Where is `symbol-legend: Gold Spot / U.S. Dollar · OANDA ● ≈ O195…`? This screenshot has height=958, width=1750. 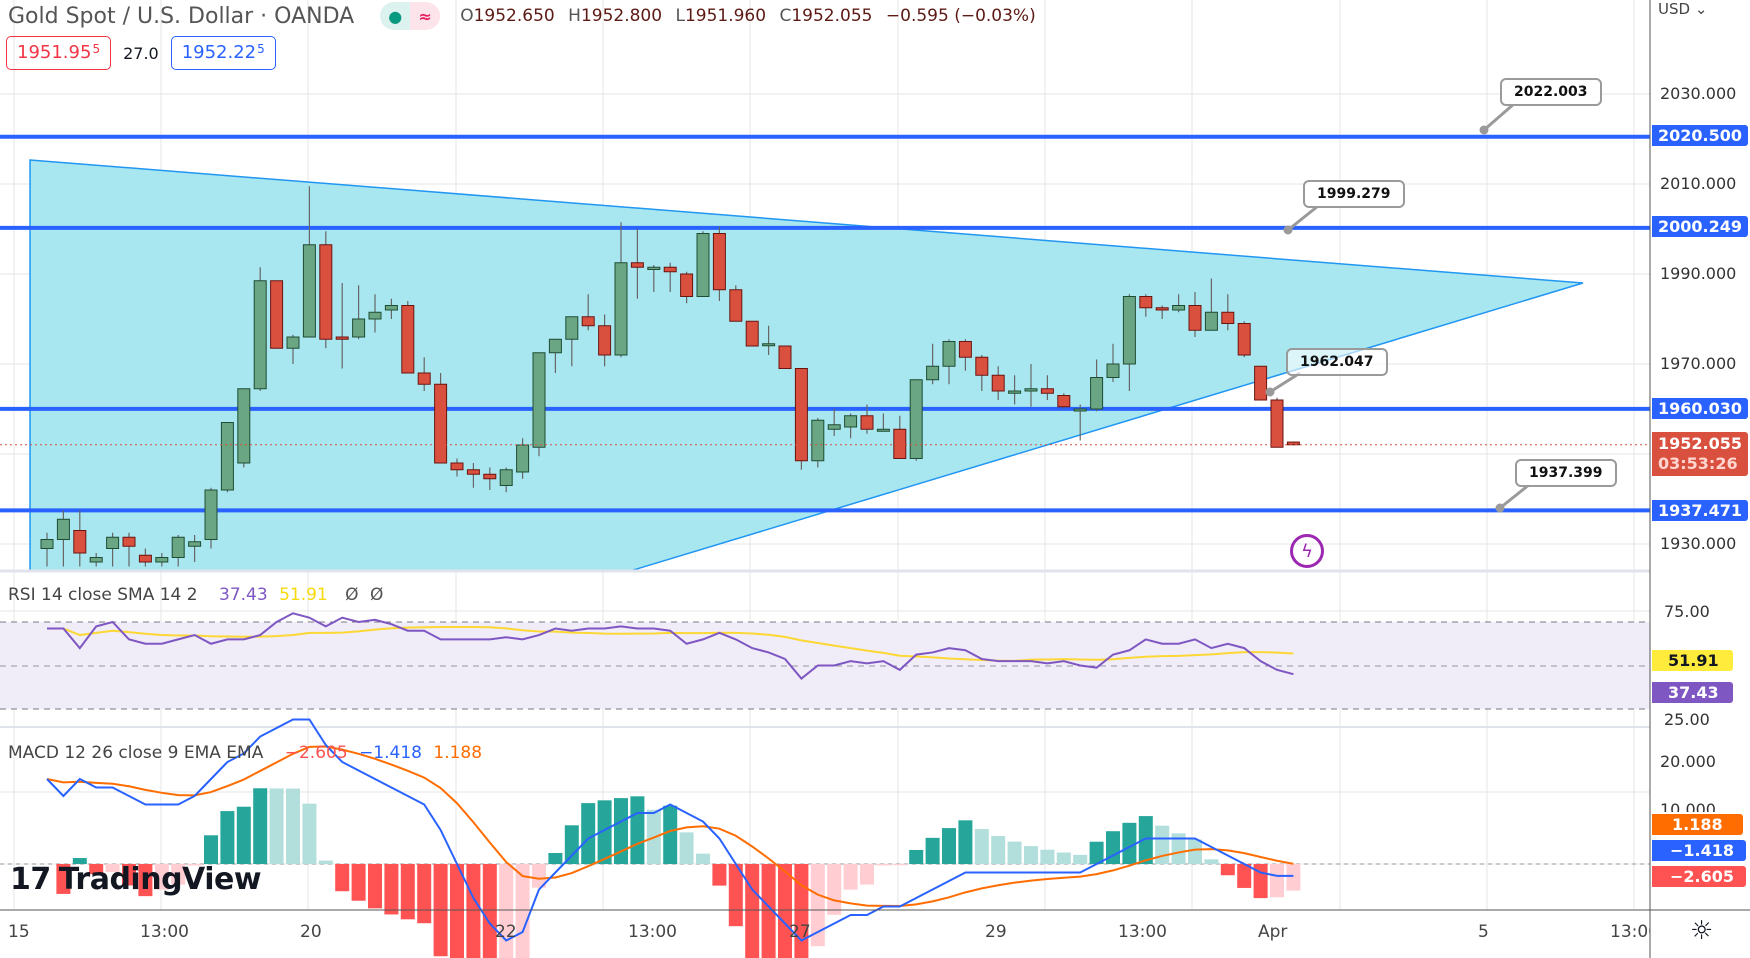 symbol-legend: Gold Spot / U.S. Dollar · OANDA ● ≈ O195… is located at coordinates (526, 16).